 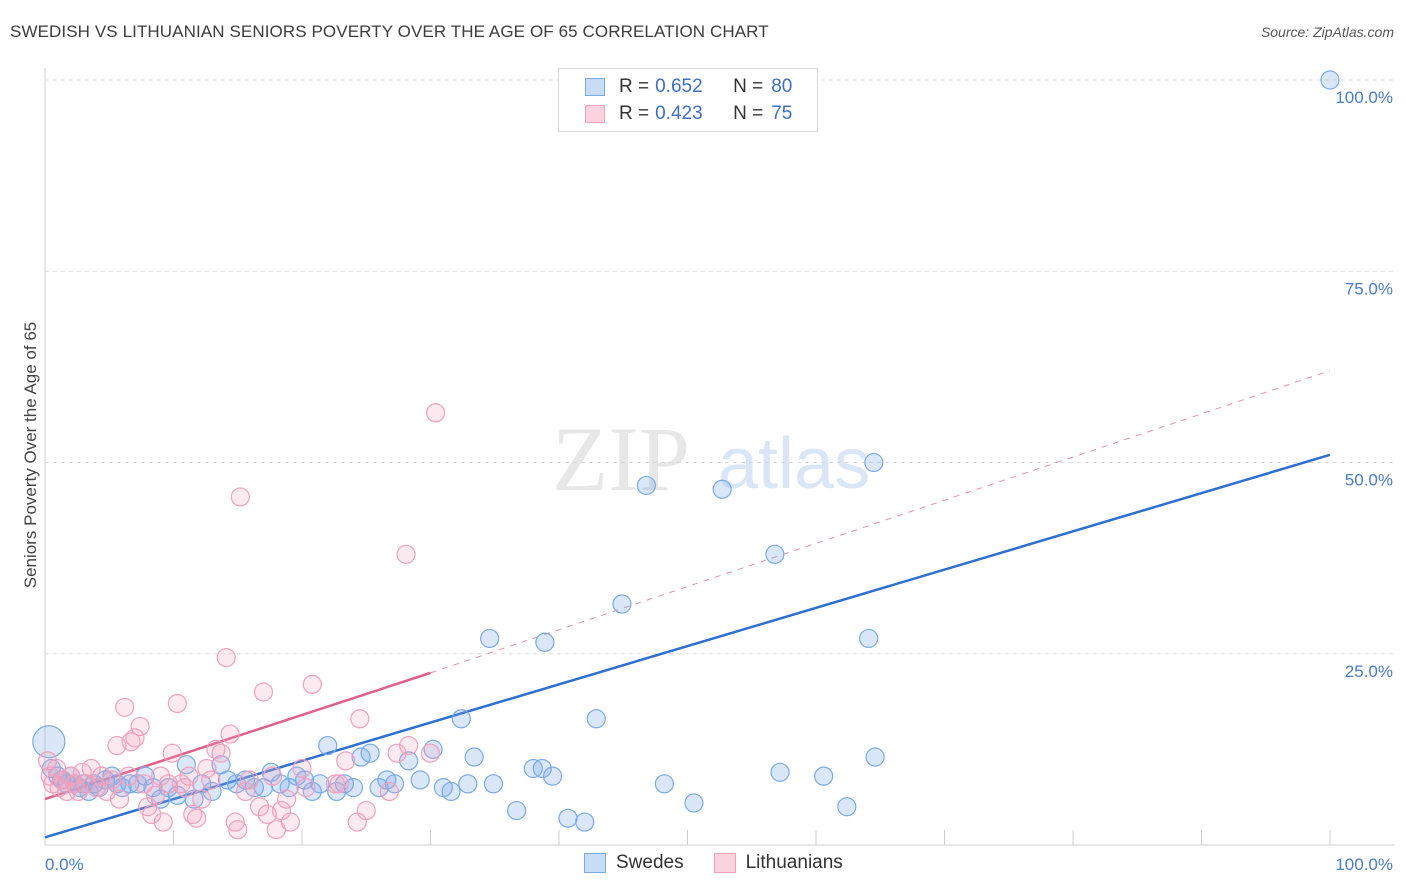 I want to click on y-tick-label: 25.0%, so click(x=1369, y=671).